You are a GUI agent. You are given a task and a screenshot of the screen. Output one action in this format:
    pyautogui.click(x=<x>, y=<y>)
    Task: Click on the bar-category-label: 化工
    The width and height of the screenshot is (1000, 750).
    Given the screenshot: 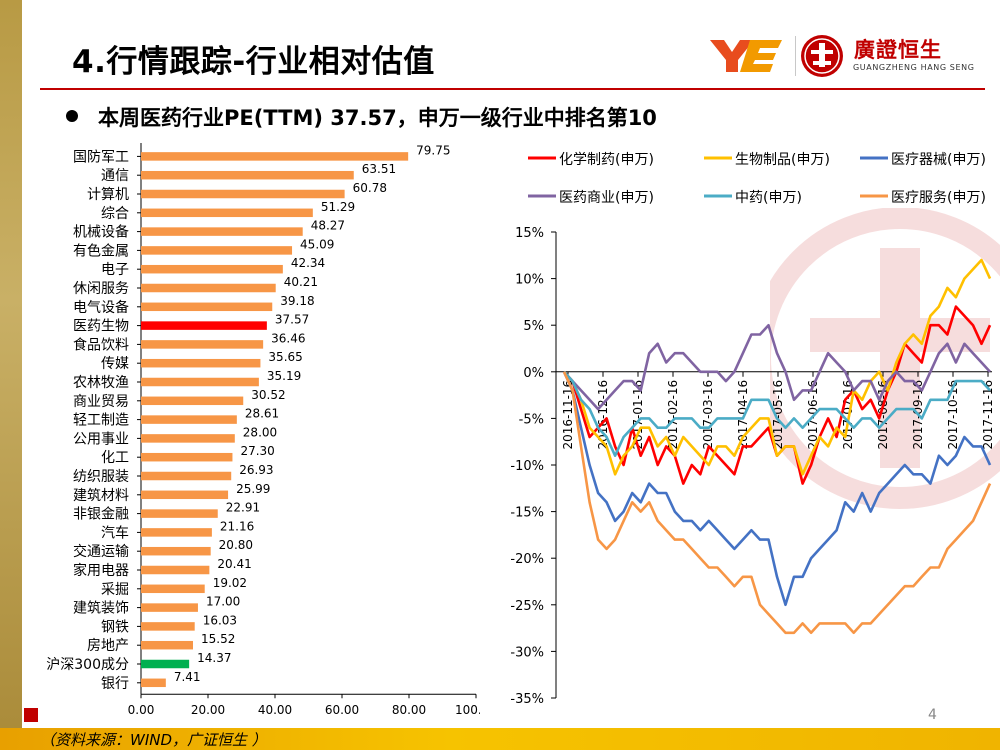 What is the action you would take?
    pyautogui.click(x=115, y=458)
    